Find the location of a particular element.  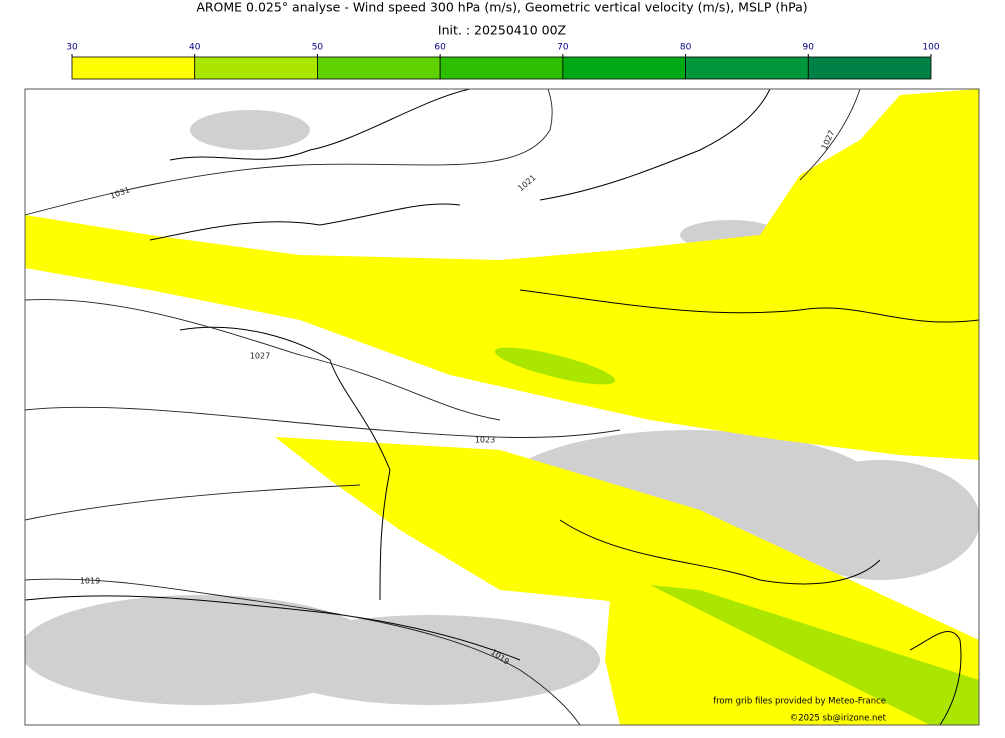

colorbar-tick-label: 80 is located at coordinates (686, 48).